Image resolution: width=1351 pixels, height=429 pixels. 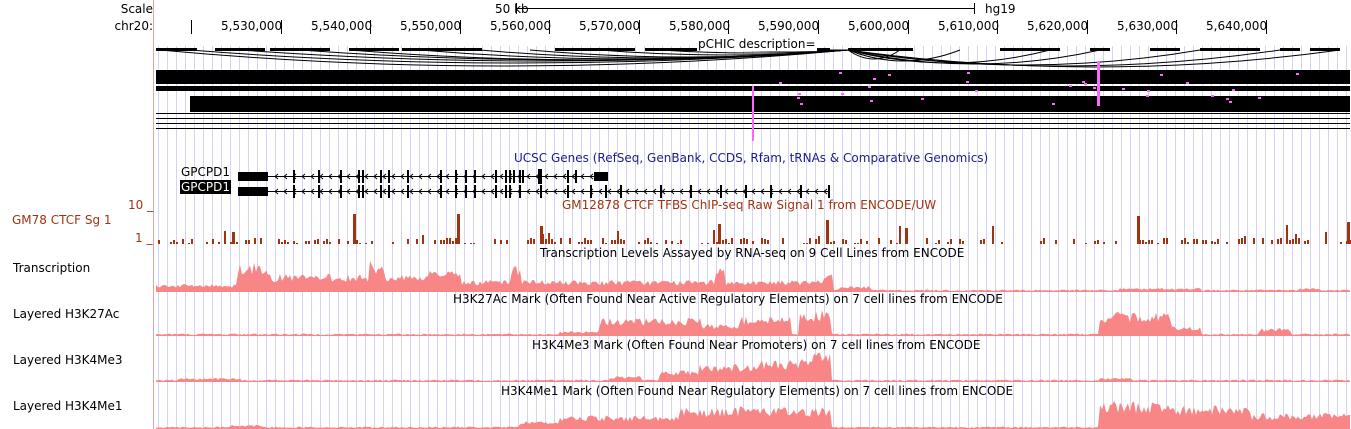 I want to click on signal-area, so click(x=753, y=276).